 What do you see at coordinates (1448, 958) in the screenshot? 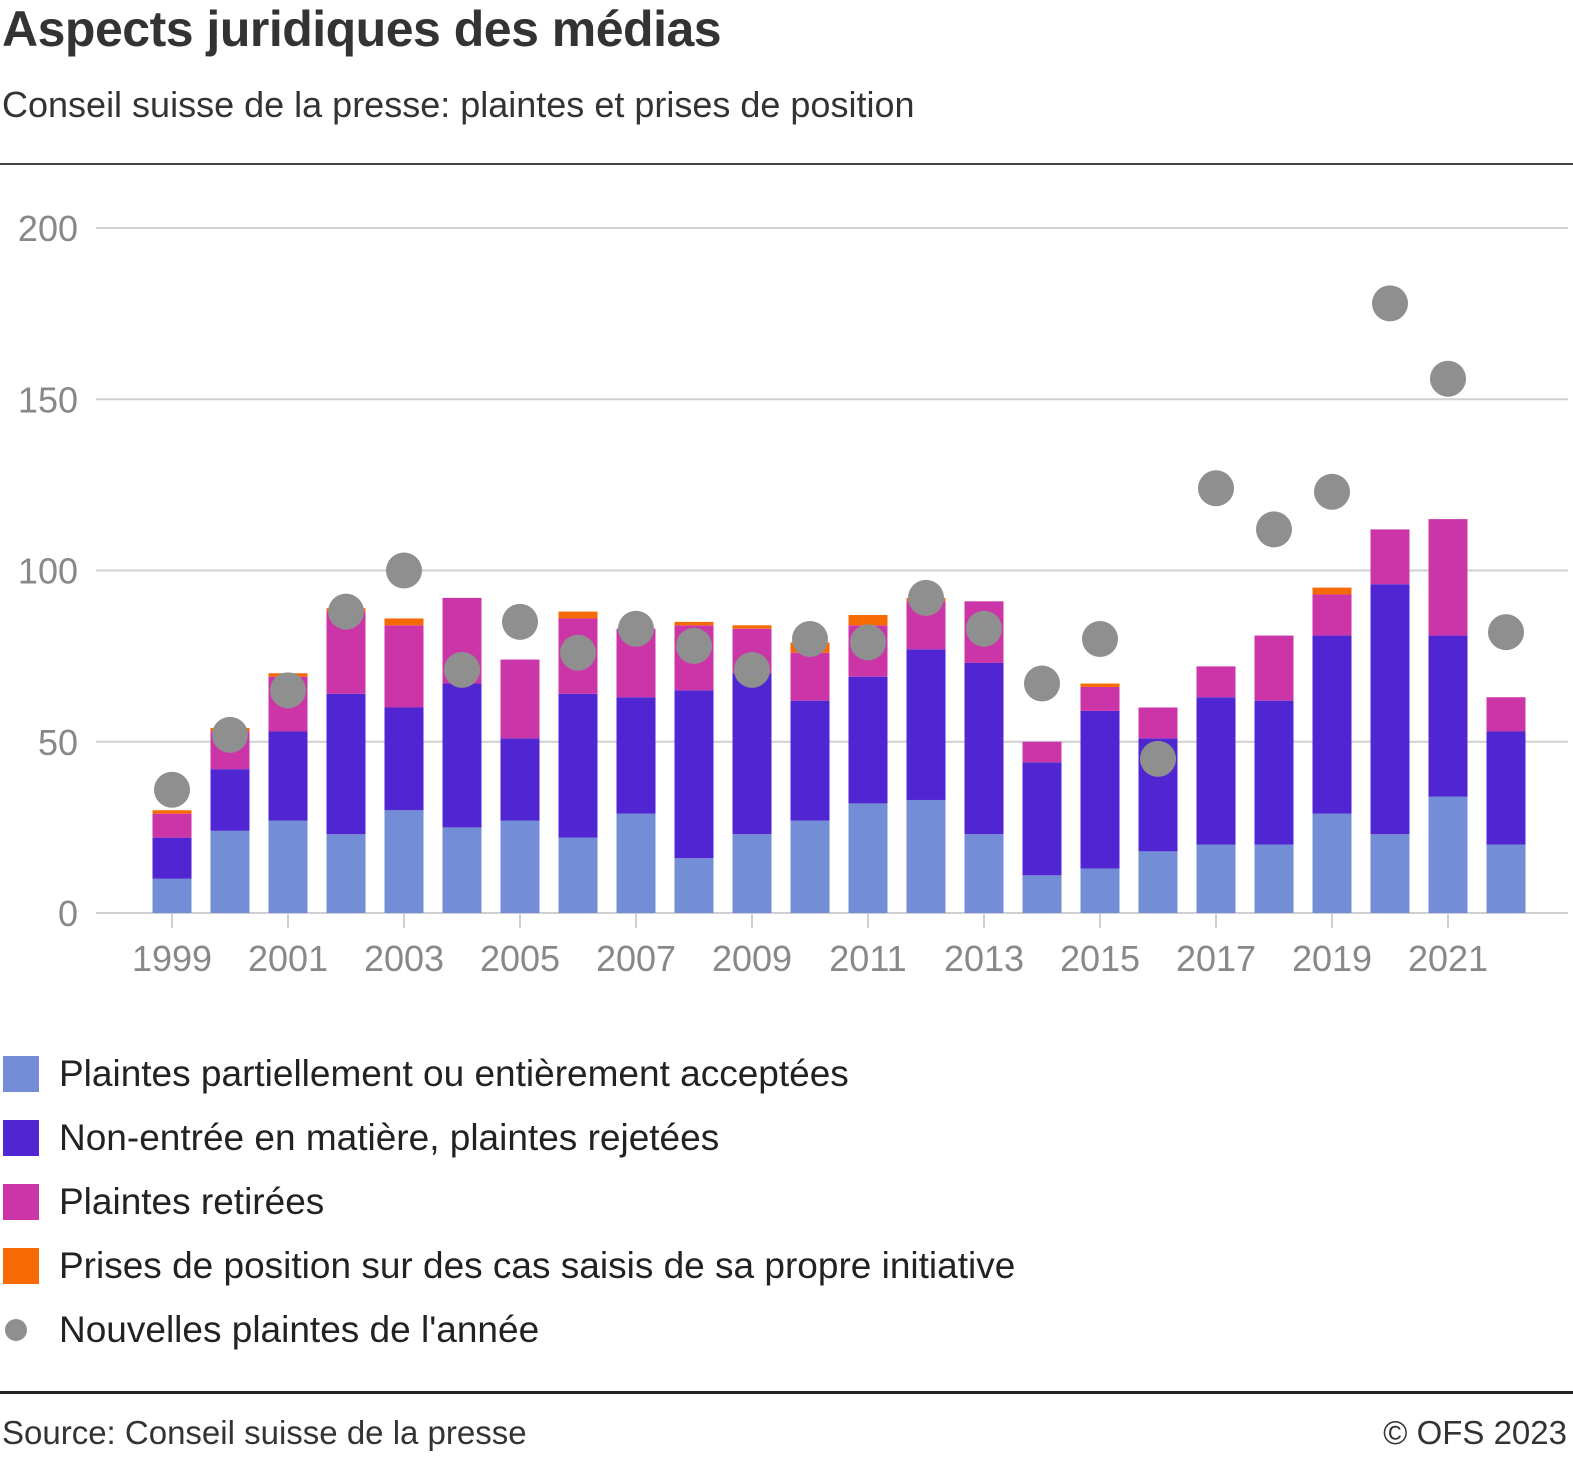
I see `x-tick-label: 2021` at bounding box center [1448, 958].